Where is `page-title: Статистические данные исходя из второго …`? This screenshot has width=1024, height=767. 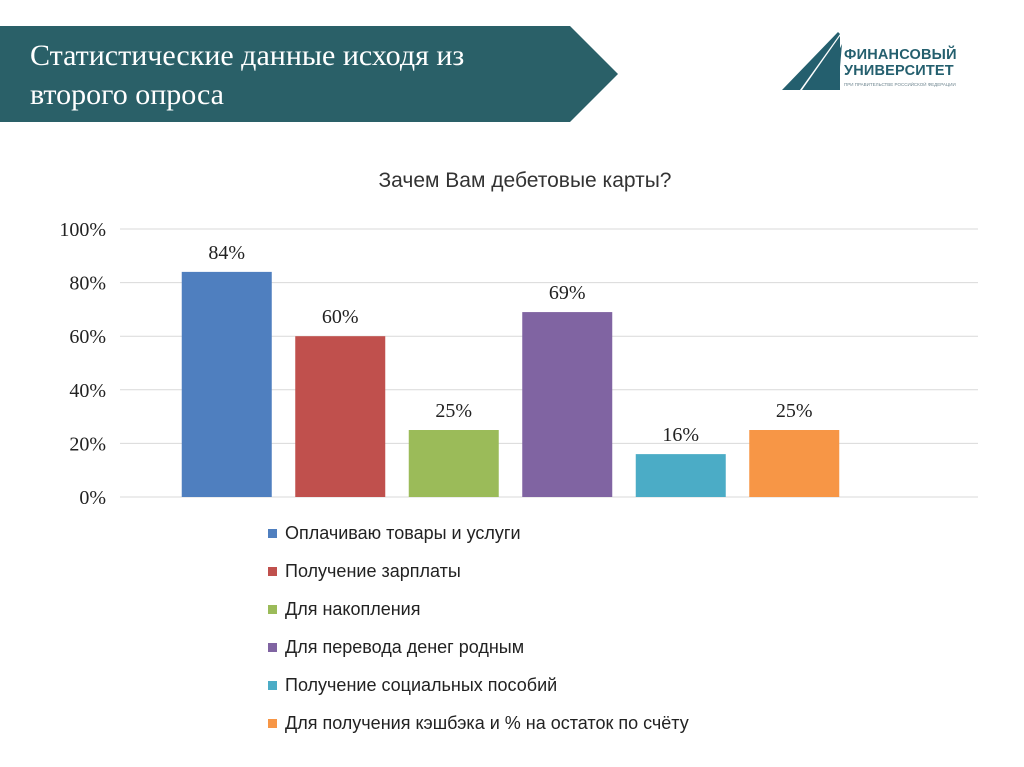 page-title: Статистические данные исходя из второго … is located at coordinates (247, 75).